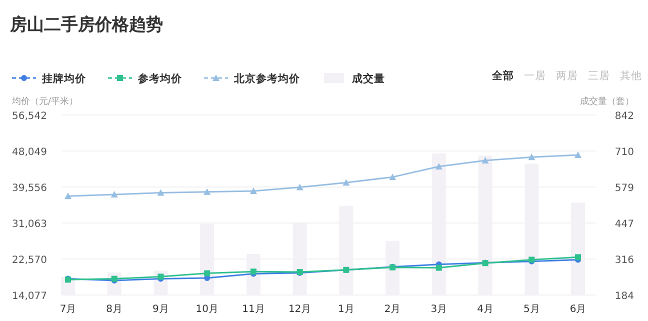 Image resolution: width=648 pixels, height=321 pixels. Describe the element at coordinates (253, 309) in the screenshot. I see `x-tick-label: 11月` at that location.